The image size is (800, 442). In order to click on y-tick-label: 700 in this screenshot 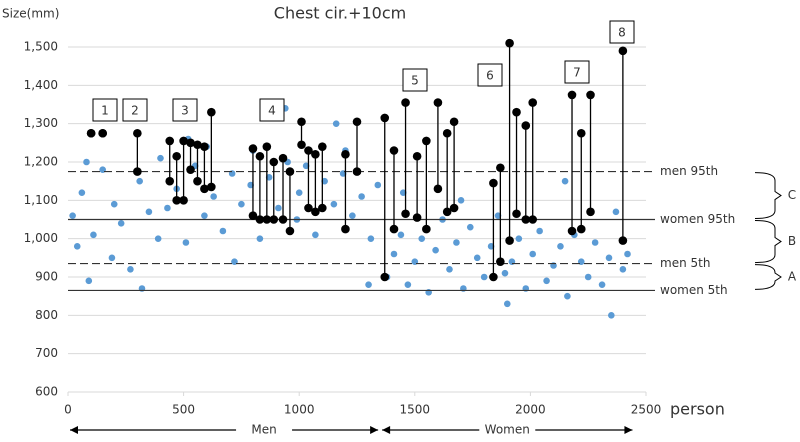, I will do `click(46, 353)`.